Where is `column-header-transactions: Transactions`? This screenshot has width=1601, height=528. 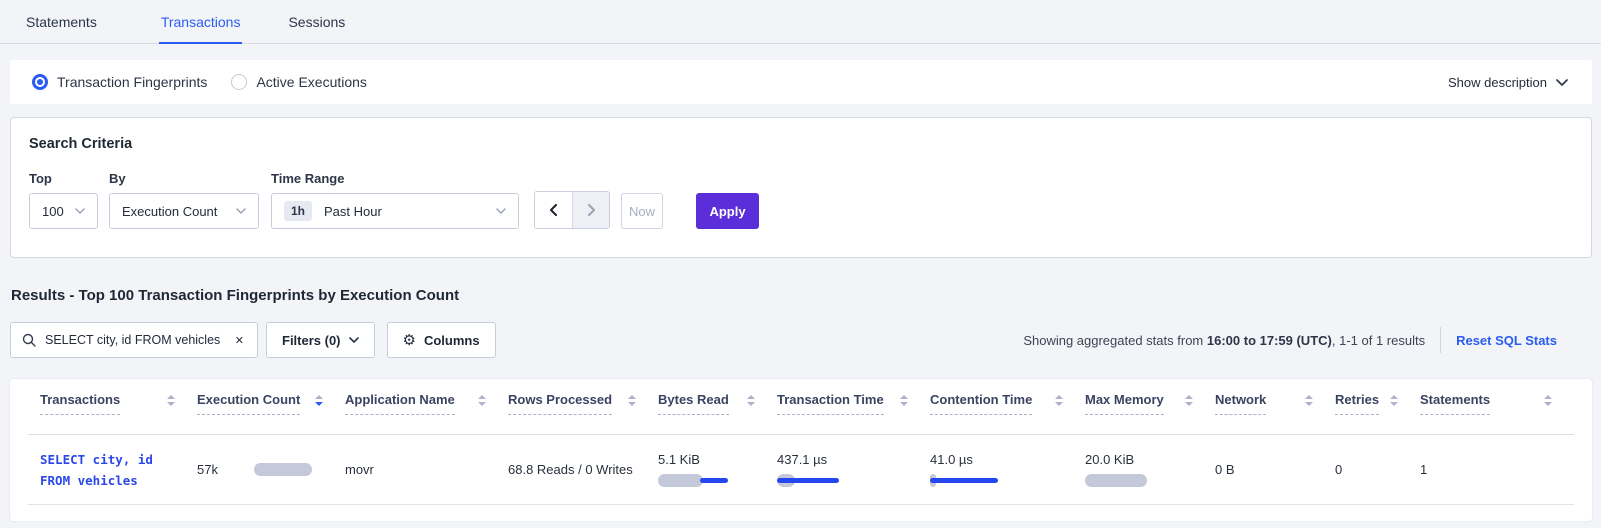
column-header-transactions: Transactions is located at coordinates (118, 413).